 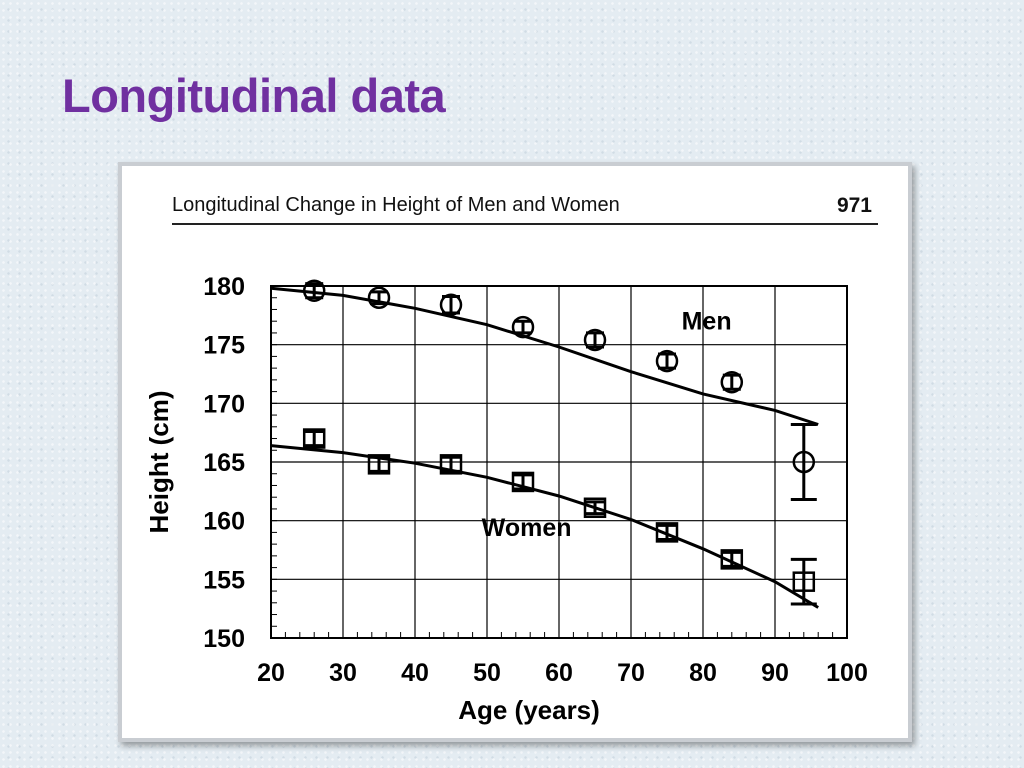 I want to click on fit-curve-women, so click(x=544, y=526).